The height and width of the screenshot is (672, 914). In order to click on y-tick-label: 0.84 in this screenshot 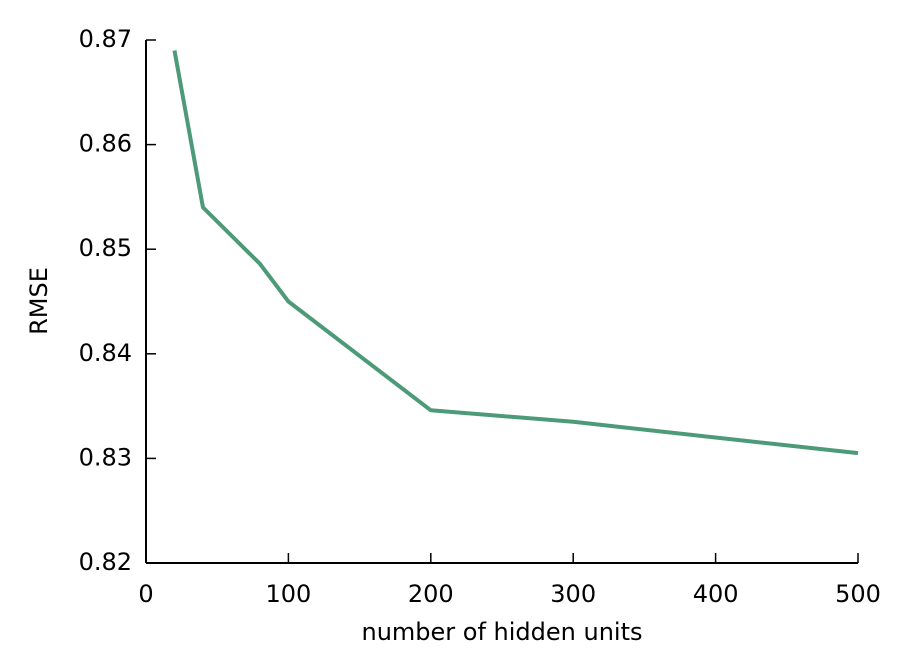, I will do `click(105, 353)`.